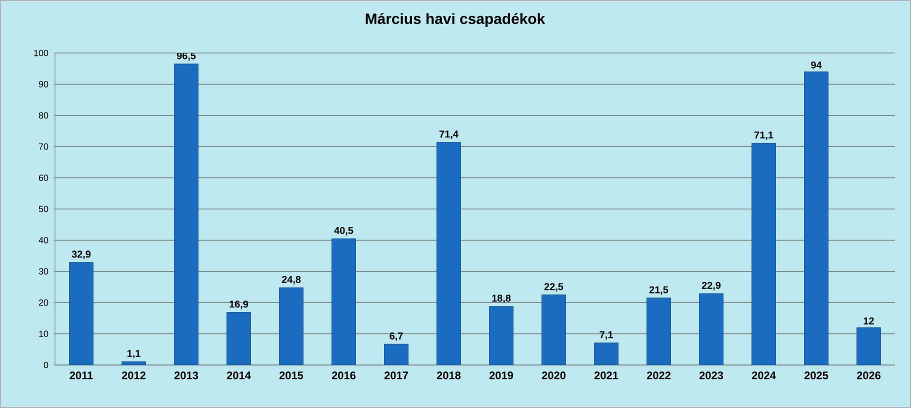 The width and height of the screenshot is (911, 408). Describe the element at coordinates (456, 20) in the screenshot. I see `chart-title: Március havi csapadékok` at that location.